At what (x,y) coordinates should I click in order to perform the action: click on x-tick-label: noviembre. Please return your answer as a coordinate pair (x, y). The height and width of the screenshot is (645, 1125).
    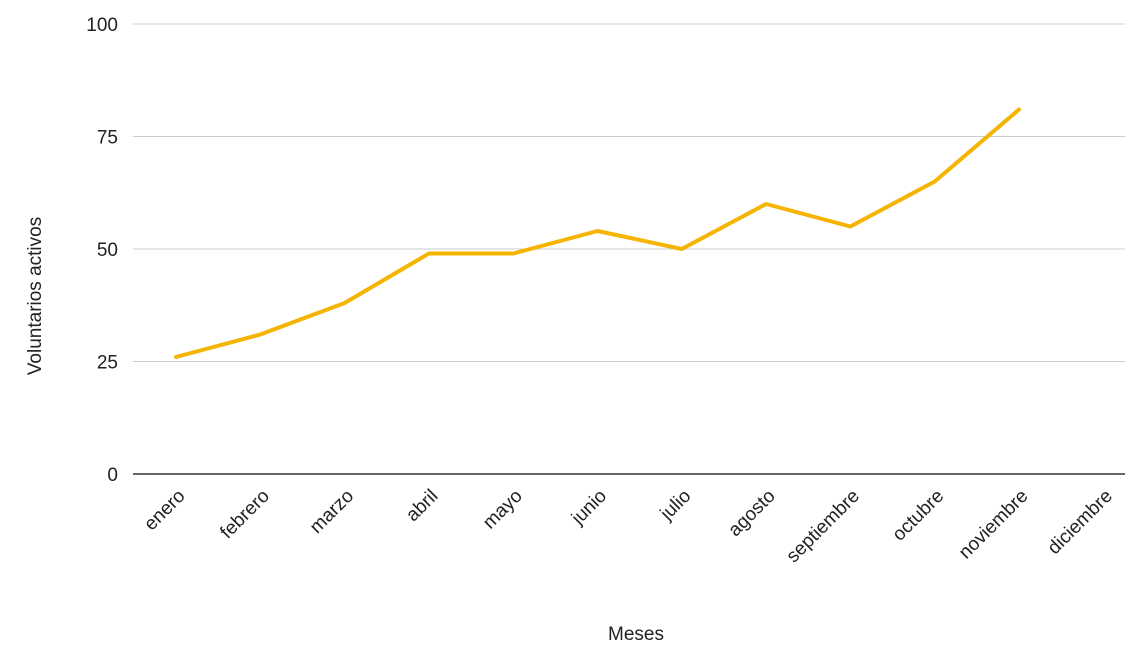
    Looking at the image, I should click on (994, 525).